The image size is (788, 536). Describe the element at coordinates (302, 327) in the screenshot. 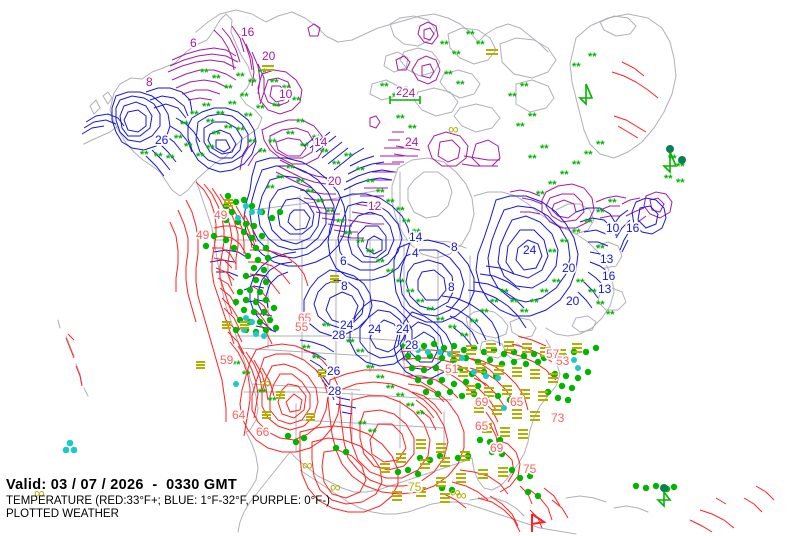

I see `contour-label: 55` at that location.